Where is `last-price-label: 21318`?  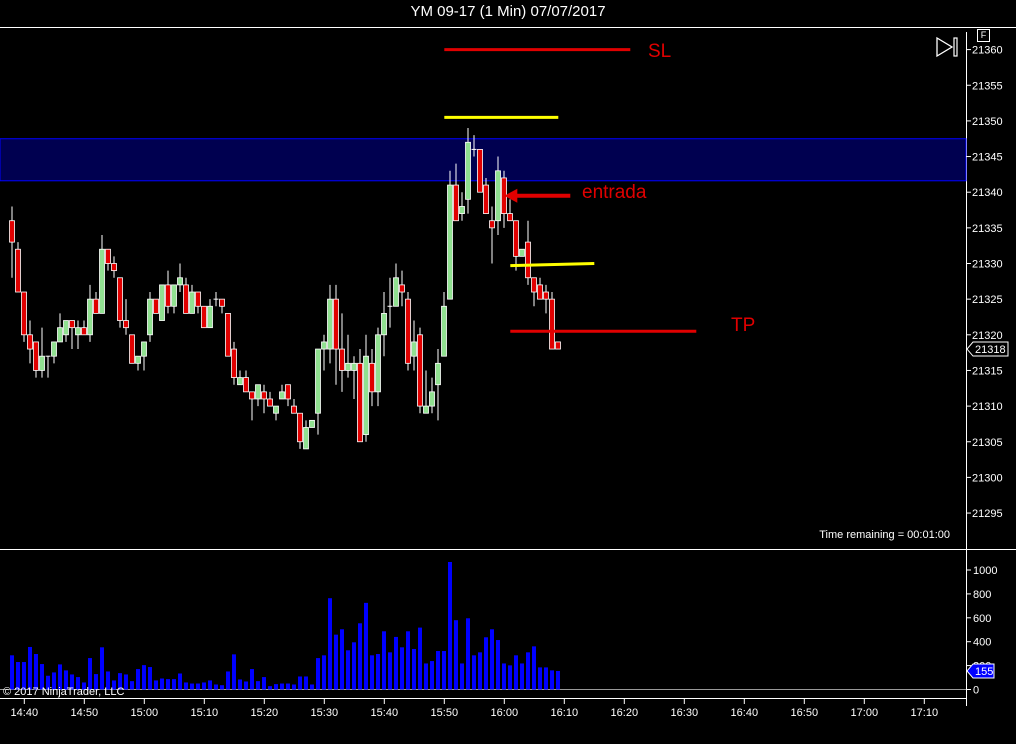 last-price-label: 21318 is located at coordinates (990, 350).